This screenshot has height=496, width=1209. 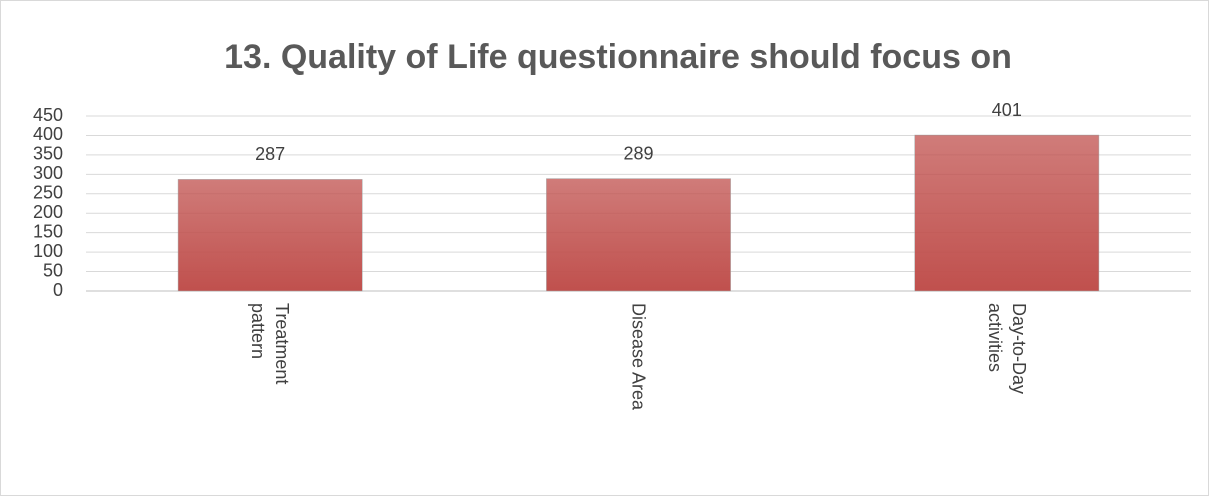 What do you see at coordinates (638, 357) in the screenshot?
I see `x-tick-label: Disease Area` at bounding box center [638, 357].